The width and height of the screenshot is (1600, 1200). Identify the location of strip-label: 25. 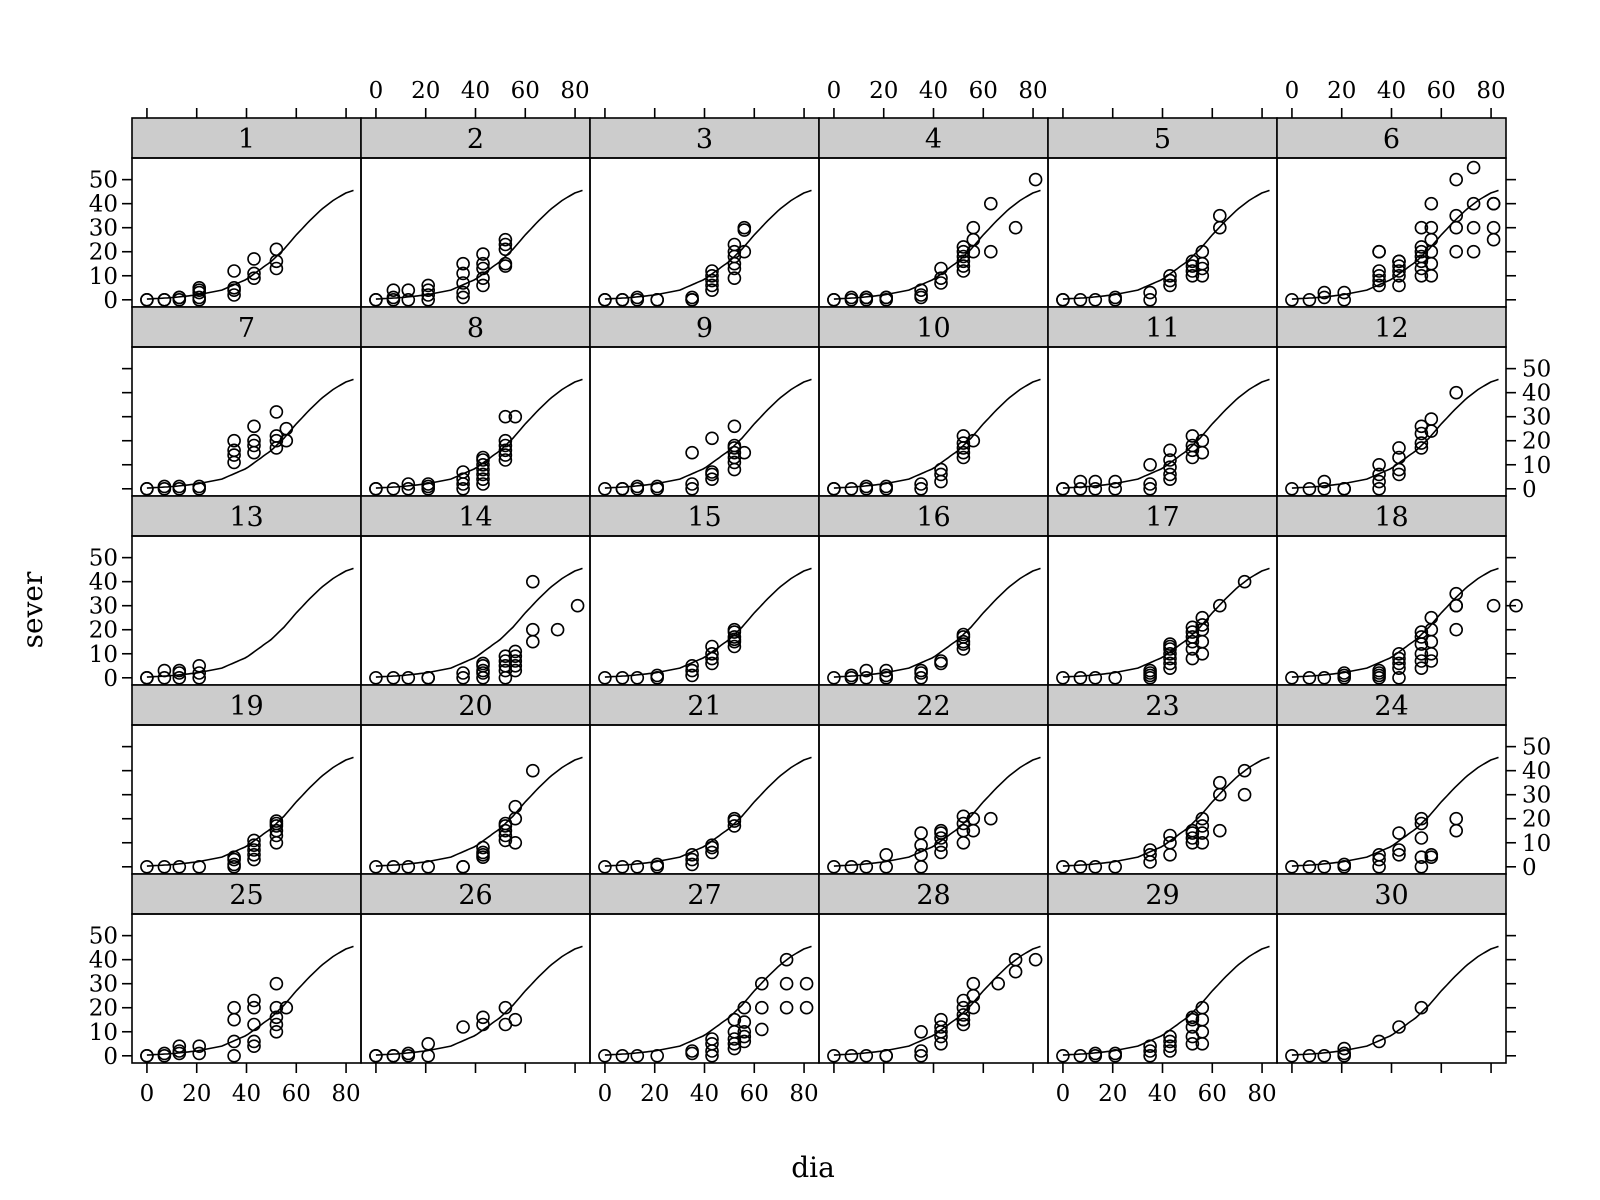
(246, 895).